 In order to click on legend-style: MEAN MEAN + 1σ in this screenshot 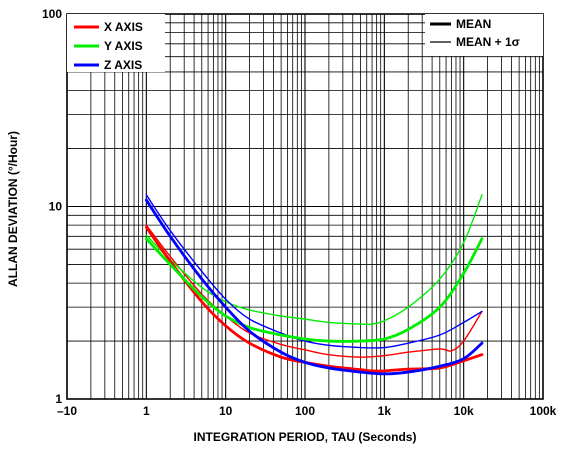, I will do `click(484, 35)`.